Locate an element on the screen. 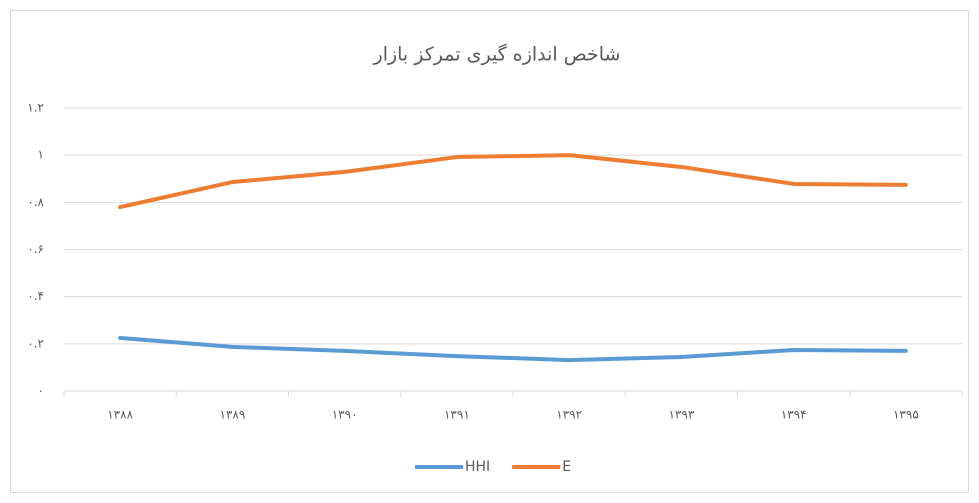  y-tick-label: ۰.۶ is located at coordinates (35, 249).